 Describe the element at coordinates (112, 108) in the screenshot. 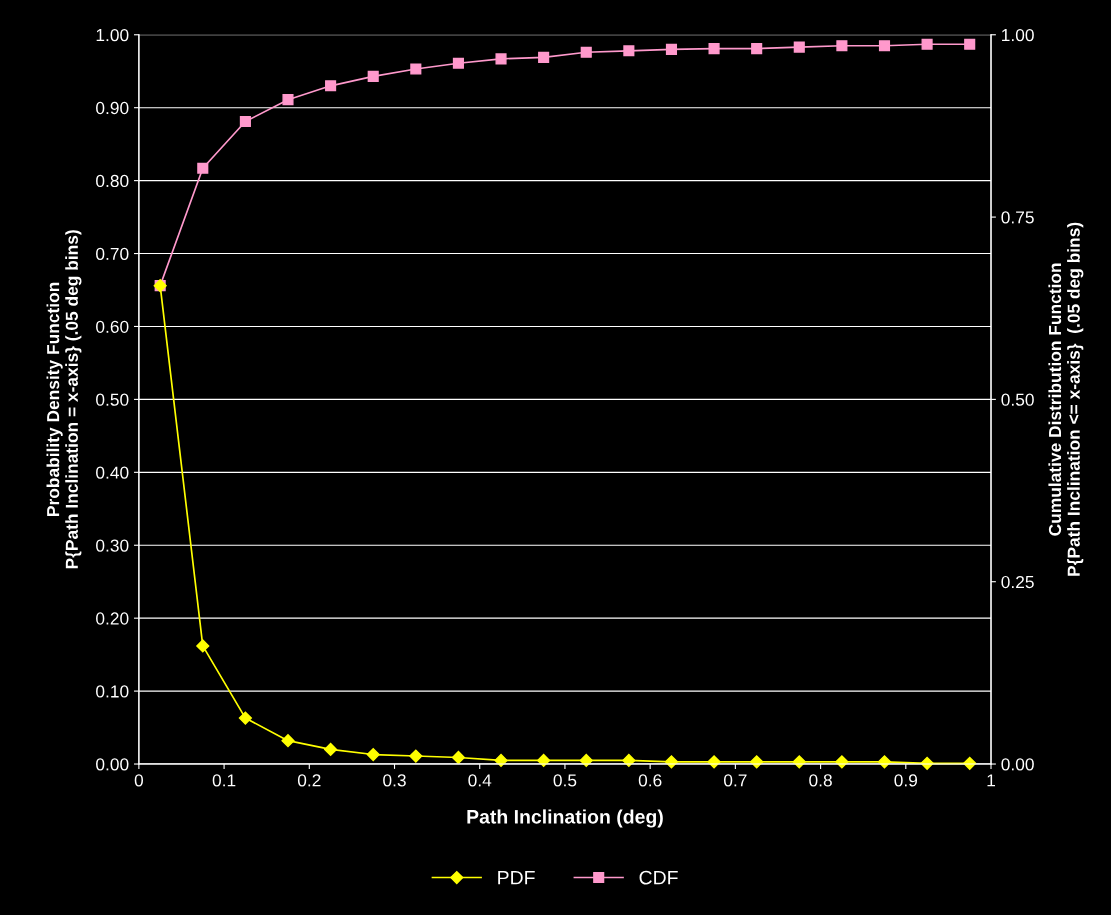

I see `y-tick-label: 0.90` at that location.